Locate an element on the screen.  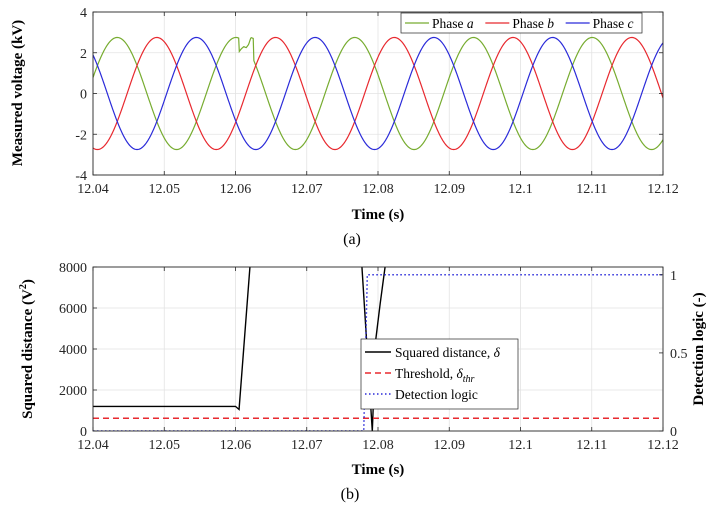
y-tick-label-b: 2000 is located at coordinates (73, 391).